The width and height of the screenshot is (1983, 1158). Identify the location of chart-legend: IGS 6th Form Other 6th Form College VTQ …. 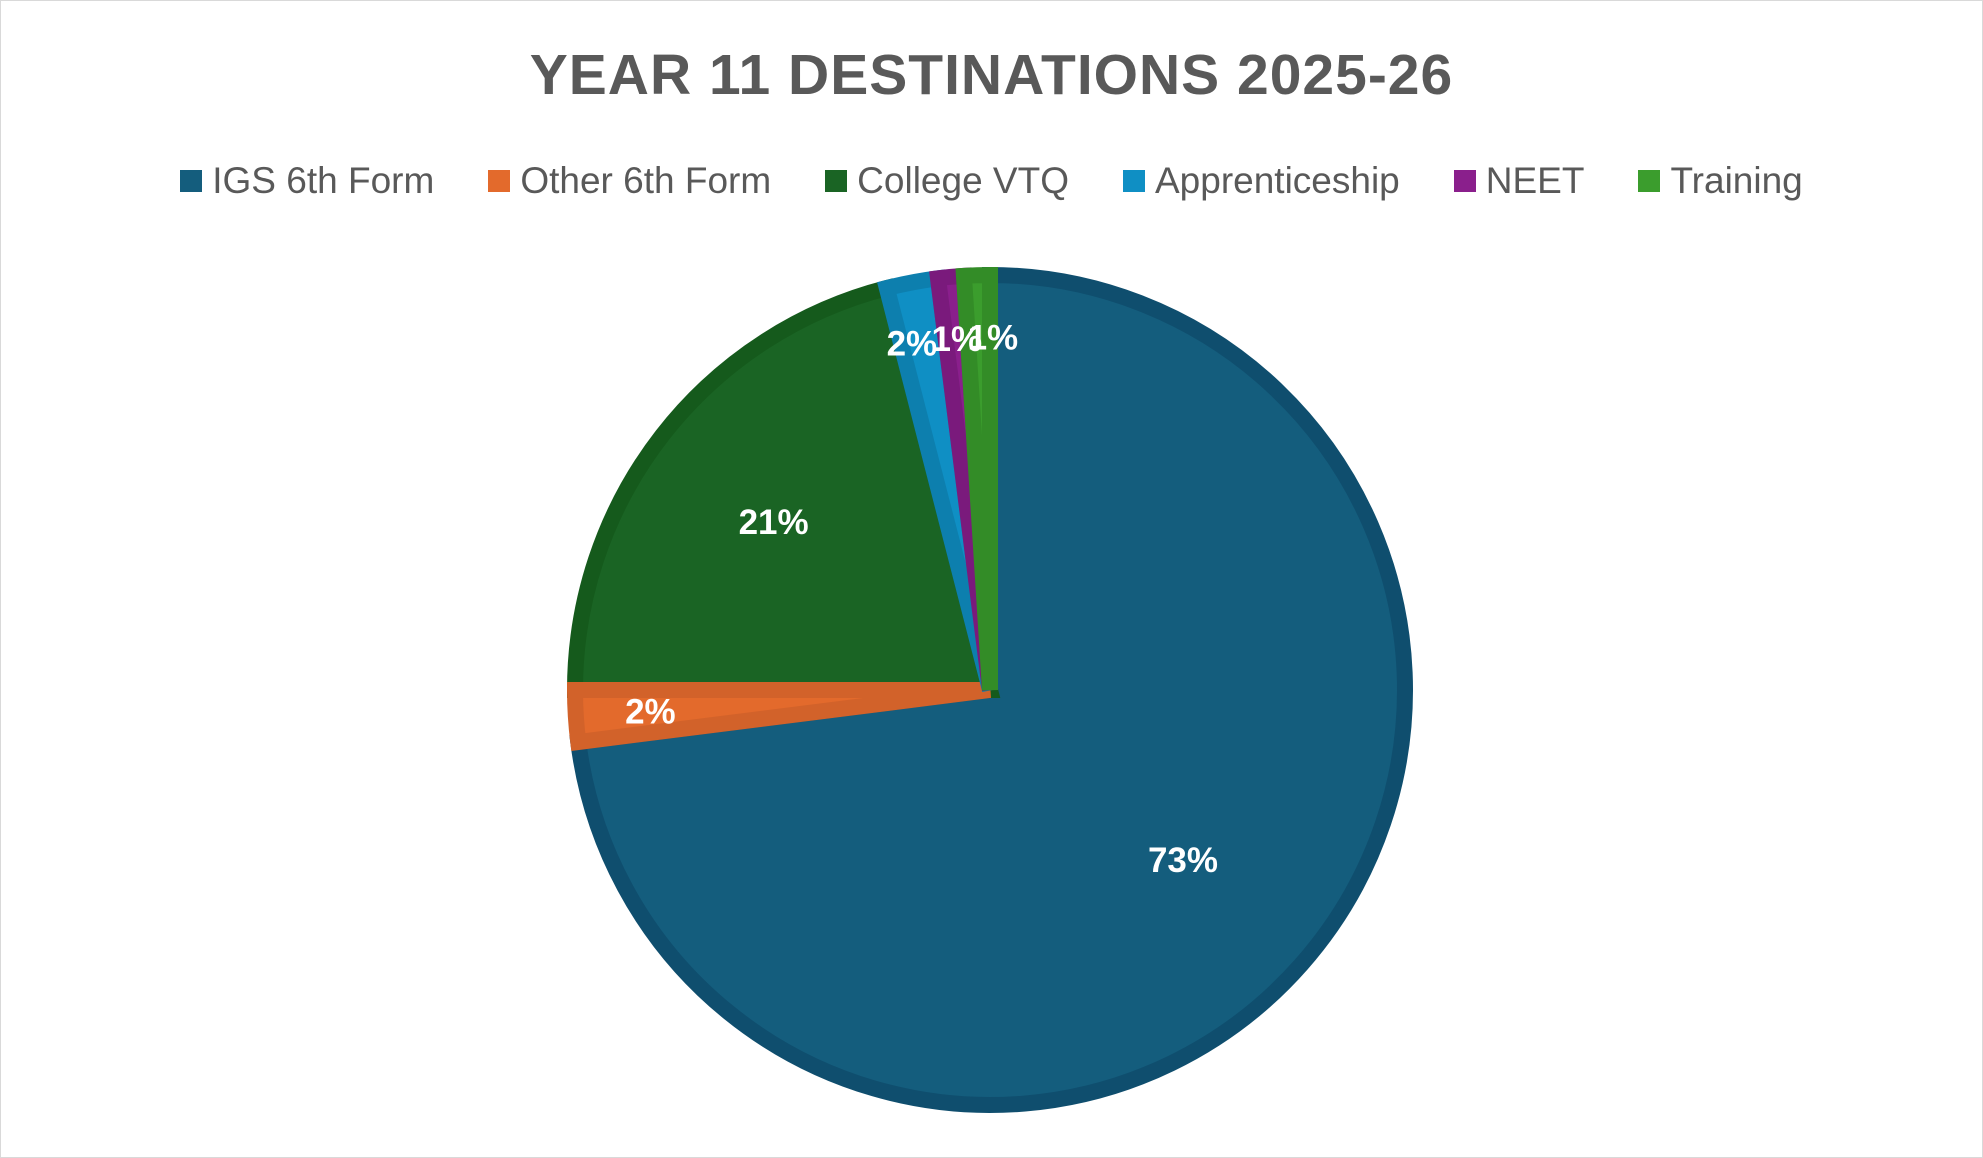
(991, 181).